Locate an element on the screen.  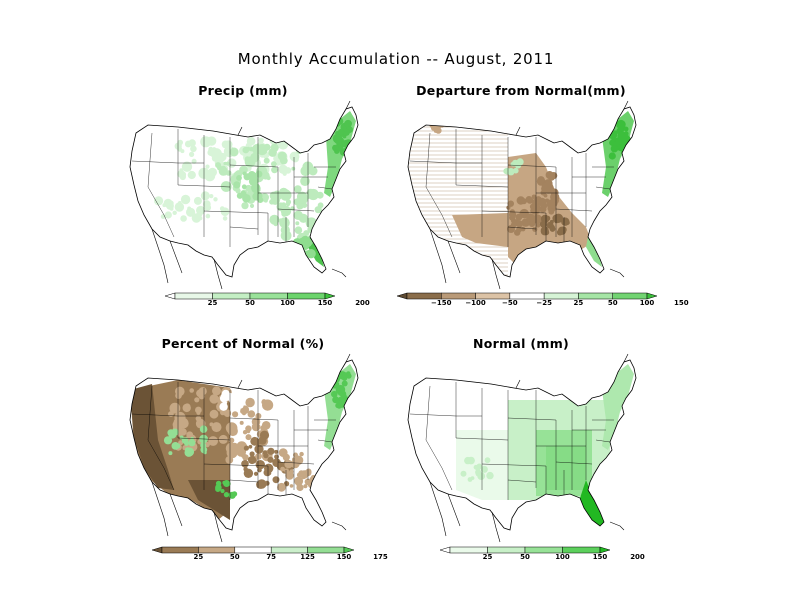
normal-map-panel: Normal (mm) is located at coordinates (521, 456).